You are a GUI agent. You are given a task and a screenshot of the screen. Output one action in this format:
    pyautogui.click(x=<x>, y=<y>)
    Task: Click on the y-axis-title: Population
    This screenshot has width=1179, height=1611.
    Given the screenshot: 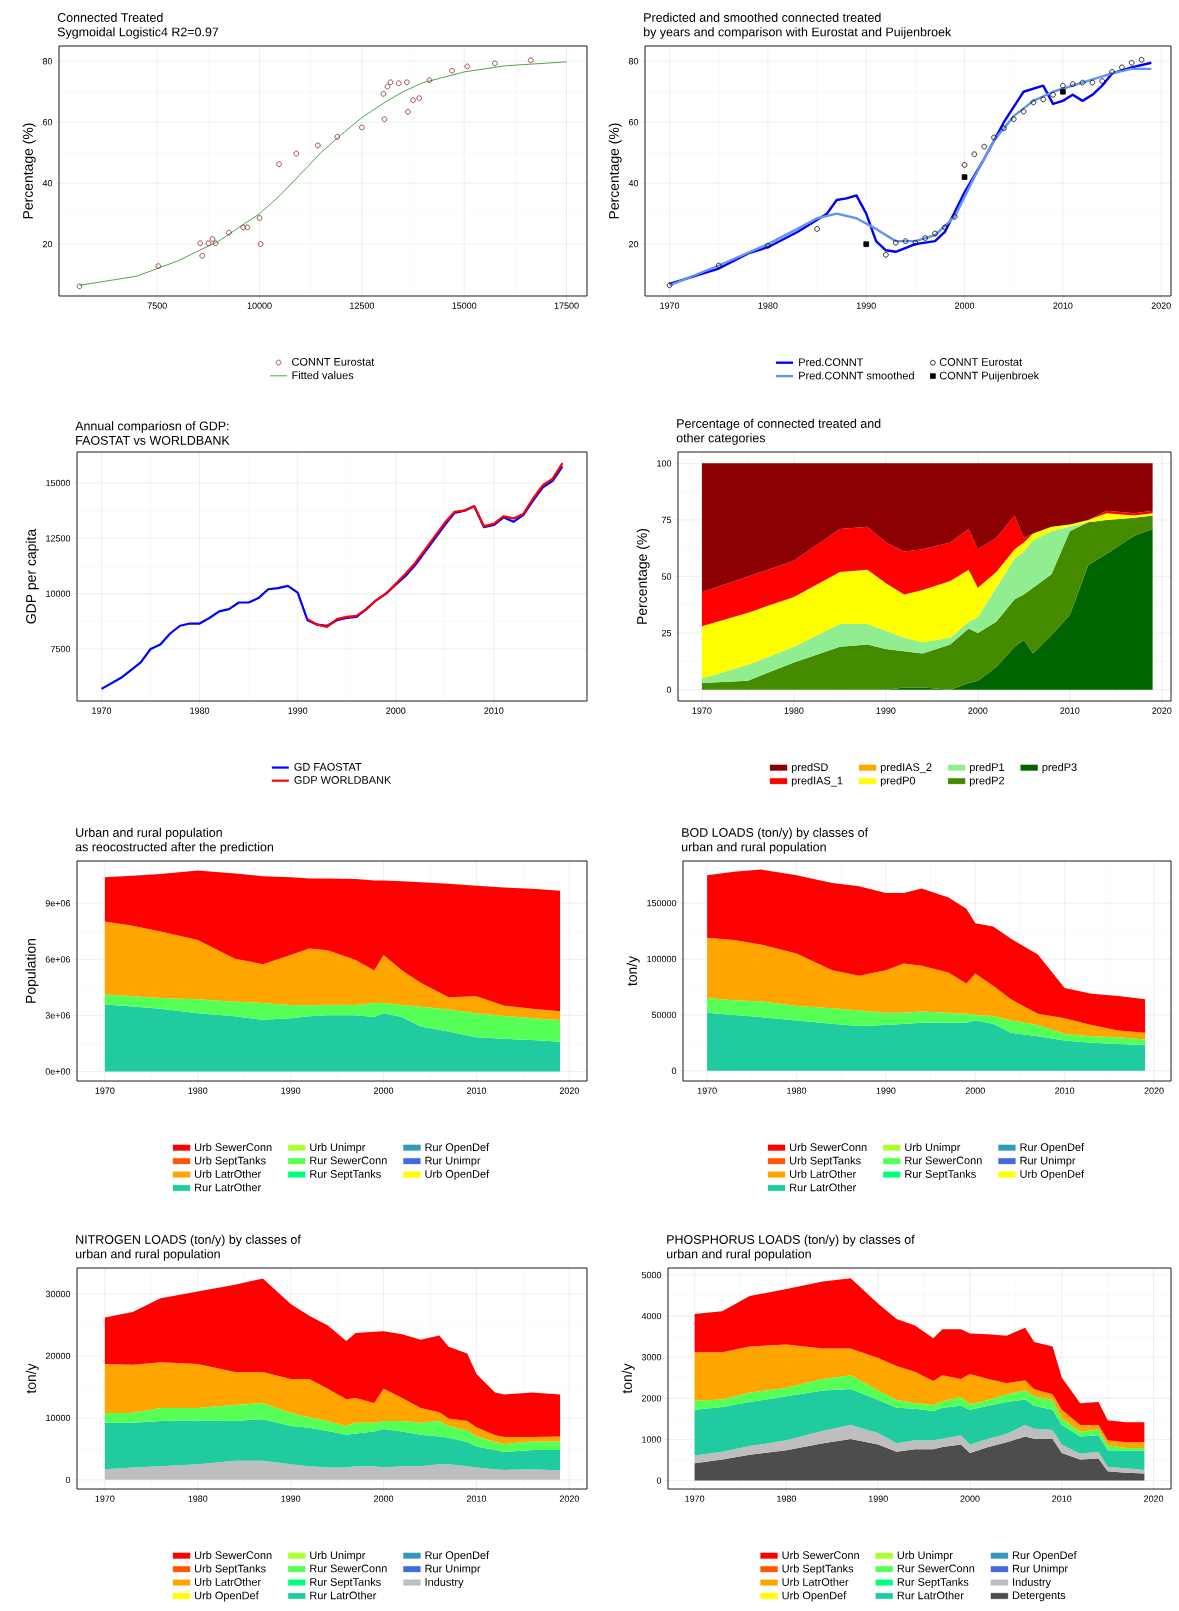 What is the action you would take?
    pyautogui.click(x=32, y=970)
    